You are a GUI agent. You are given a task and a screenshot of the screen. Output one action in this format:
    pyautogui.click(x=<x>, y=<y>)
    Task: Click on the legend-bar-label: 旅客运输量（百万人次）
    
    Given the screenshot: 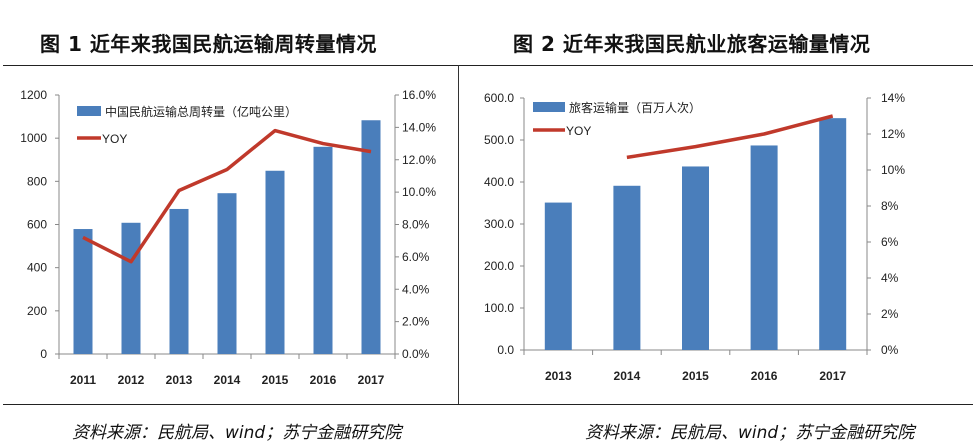 What is the action you would take?
    pyautogui.click(x=635, y=107)
    